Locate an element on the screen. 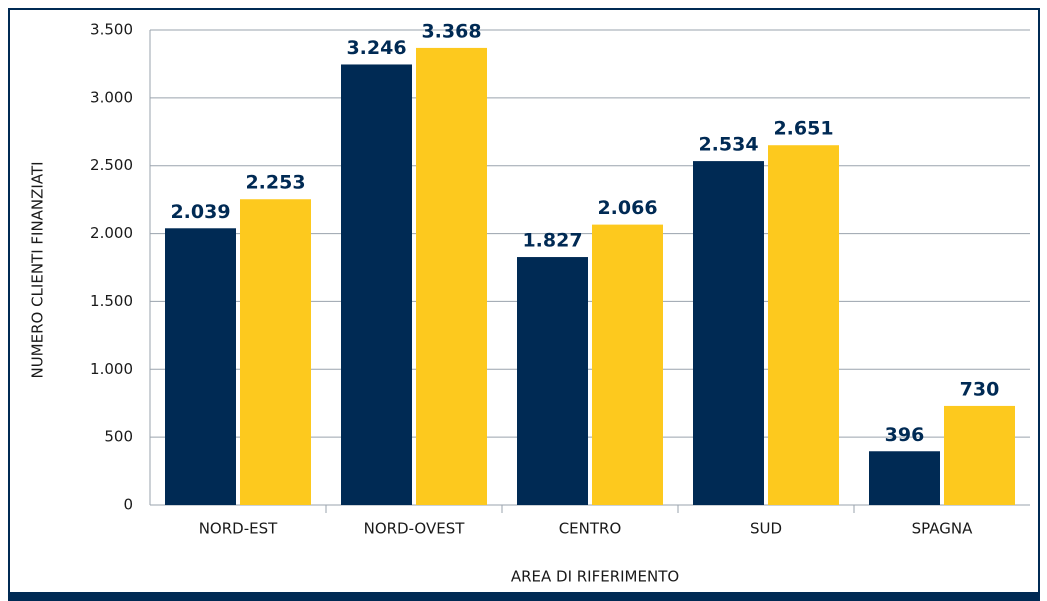  value-label: 2.651 is located at coordinates (803, 129).